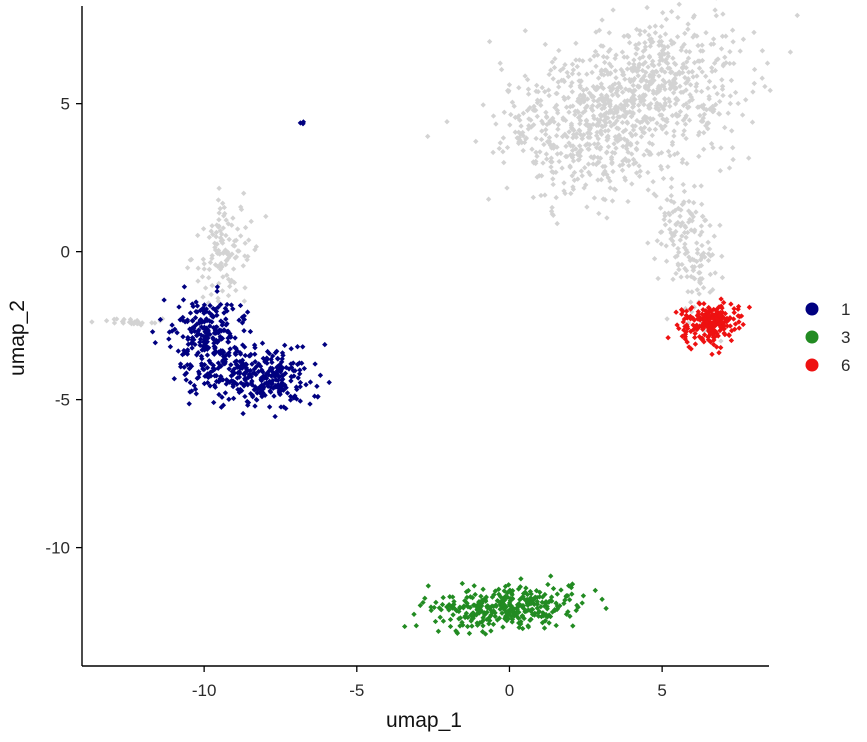 The height and width of the screenshot is (742, 867). Describe the element at coordinates (302, 123) in the screenshot. I see `cluster-1-points` at that location.